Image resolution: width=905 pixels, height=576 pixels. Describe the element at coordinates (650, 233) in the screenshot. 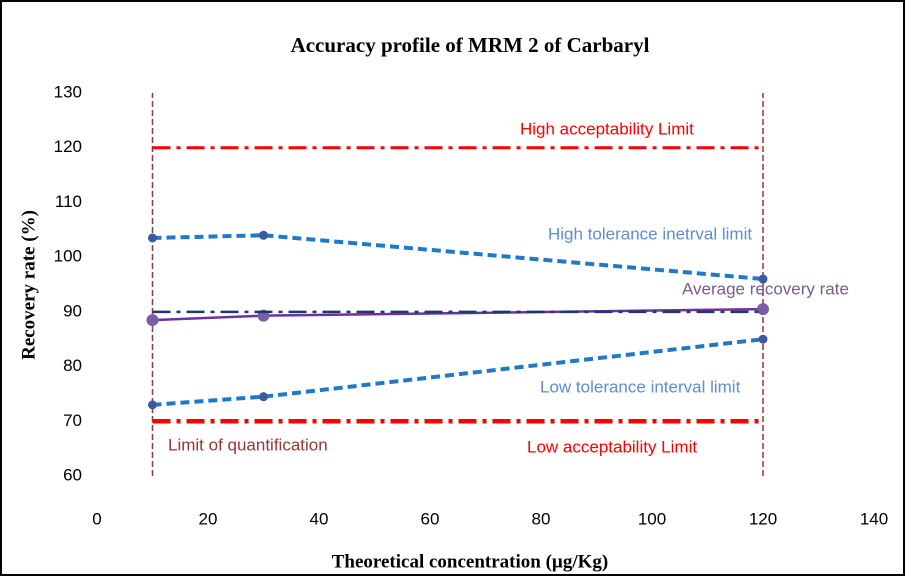

I see `series-label: High tolerance inetrval limit` at that location.